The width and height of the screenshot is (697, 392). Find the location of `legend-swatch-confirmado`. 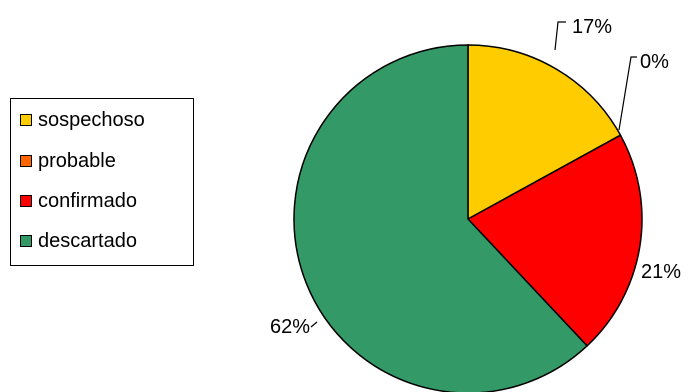

legend-swatch-confirmado is located at coordinates (26, 201).